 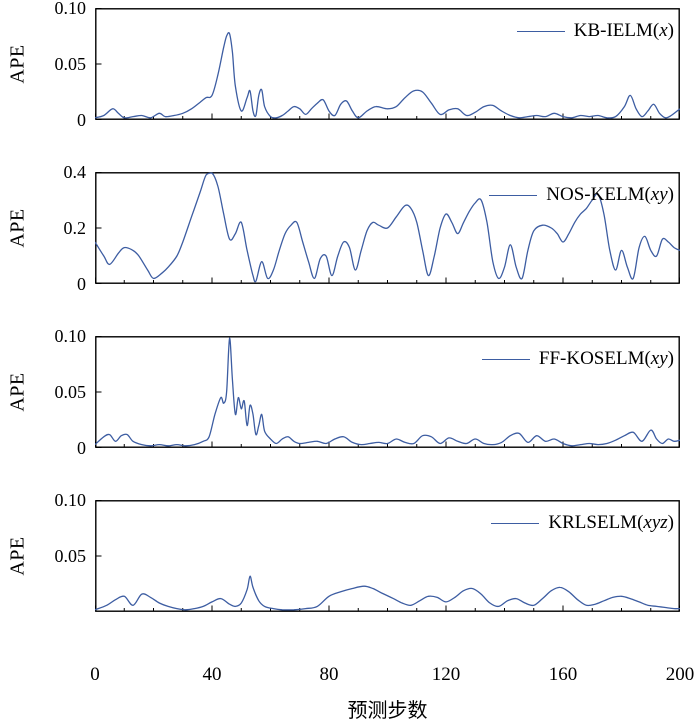 What do you see at coordinates (680, 674) in the screenshot?
I see `x-tick-label: 200` at bounding box center [680, 674].